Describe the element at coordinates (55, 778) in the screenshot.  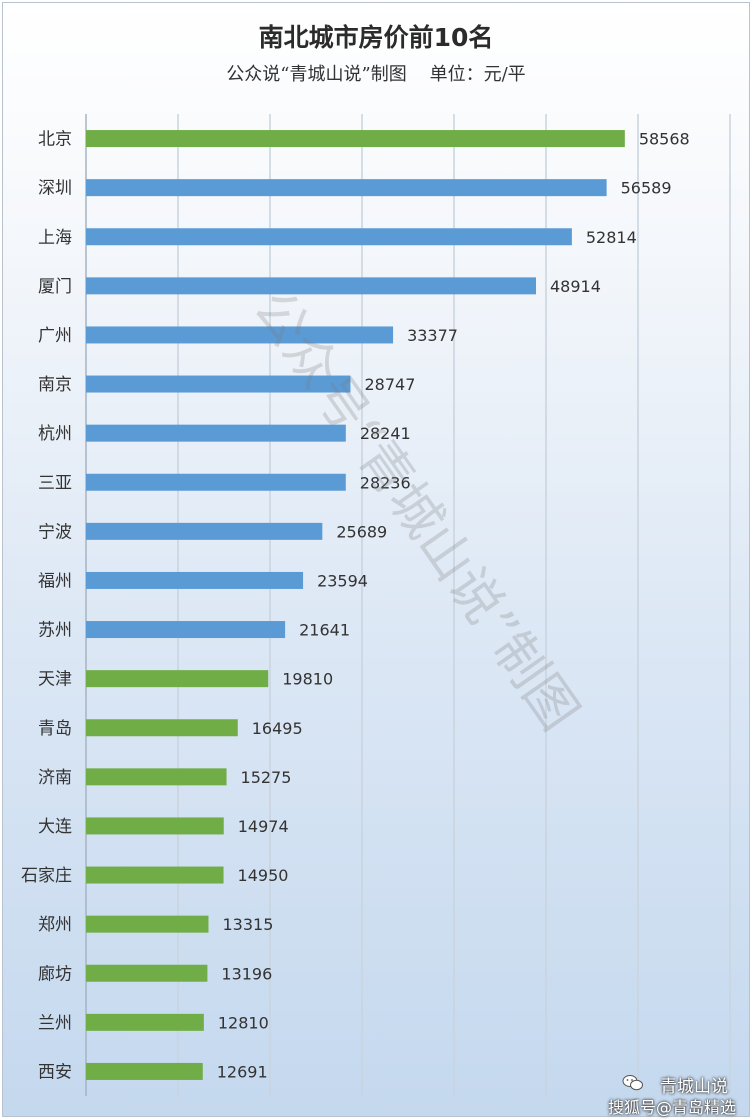
I see `category-label: 济南` at that location.